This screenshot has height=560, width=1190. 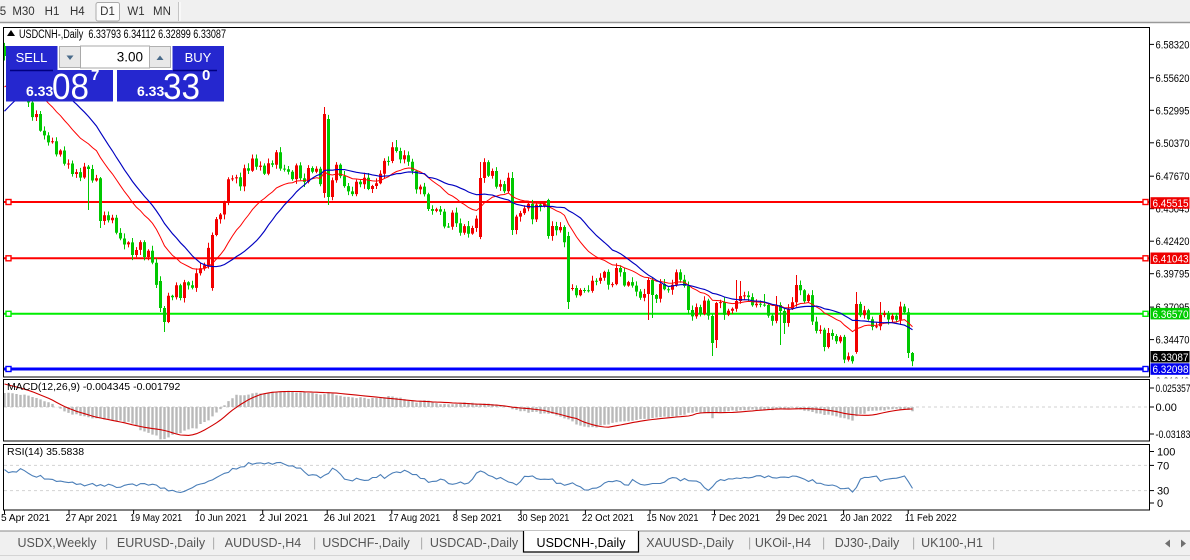 What do you see at coordinates (52, 12) in the screenshot?
I see `svg-text: H1` at bounding box center [52, 12].